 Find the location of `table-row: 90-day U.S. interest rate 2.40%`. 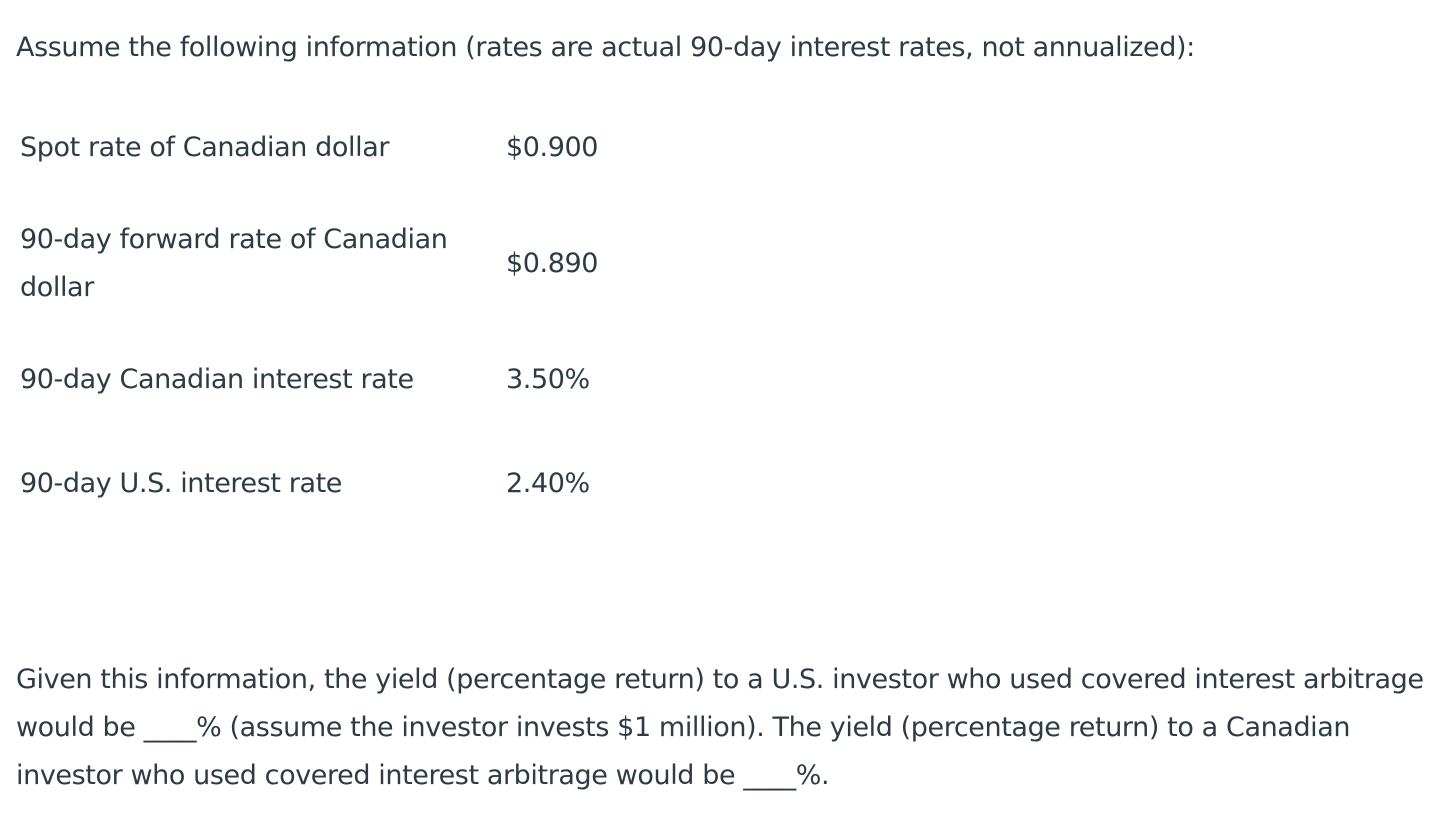

table-row: 90-day U.S. interest rate 2.40% is located at coordinates (333, 484).